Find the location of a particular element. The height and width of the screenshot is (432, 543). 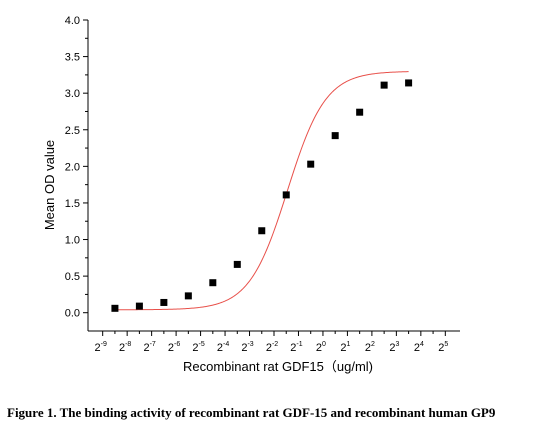

y-tick-label: 1.5 is located at coordinates (72, 204).